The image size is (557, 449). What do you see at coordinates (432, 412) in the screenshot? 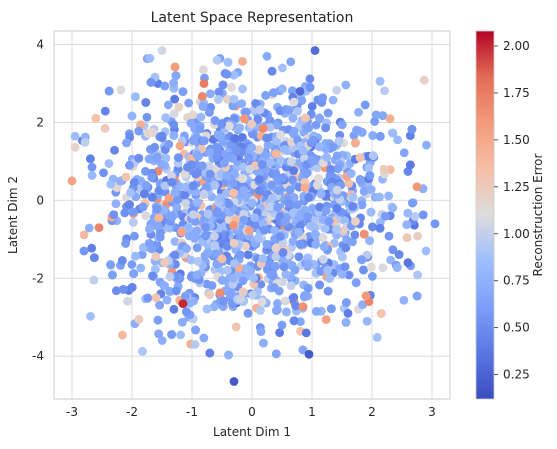
I see `x-tick-label: 3` at bounding box center [432, 412].